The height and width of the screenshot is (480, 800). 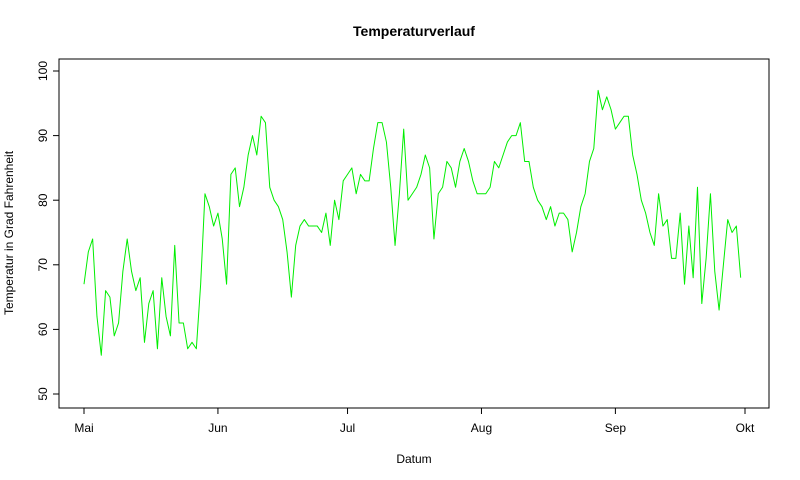 I want to click on y-tick-label: 80, so click(x=43, y=200).